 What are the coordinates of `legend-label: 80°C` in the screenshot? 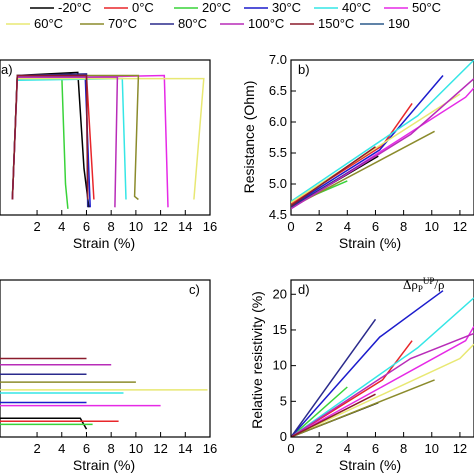 It's located at (192, 23).